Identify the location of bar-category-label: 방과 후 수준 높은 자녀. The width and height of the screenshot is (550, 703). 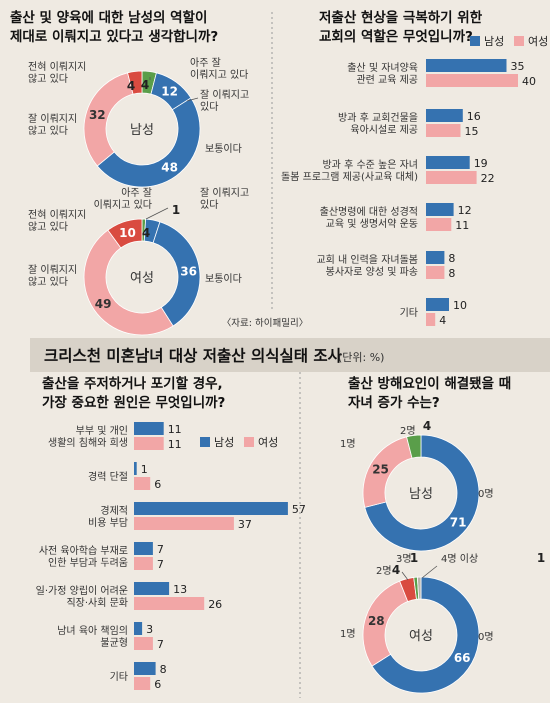
(370, 165).